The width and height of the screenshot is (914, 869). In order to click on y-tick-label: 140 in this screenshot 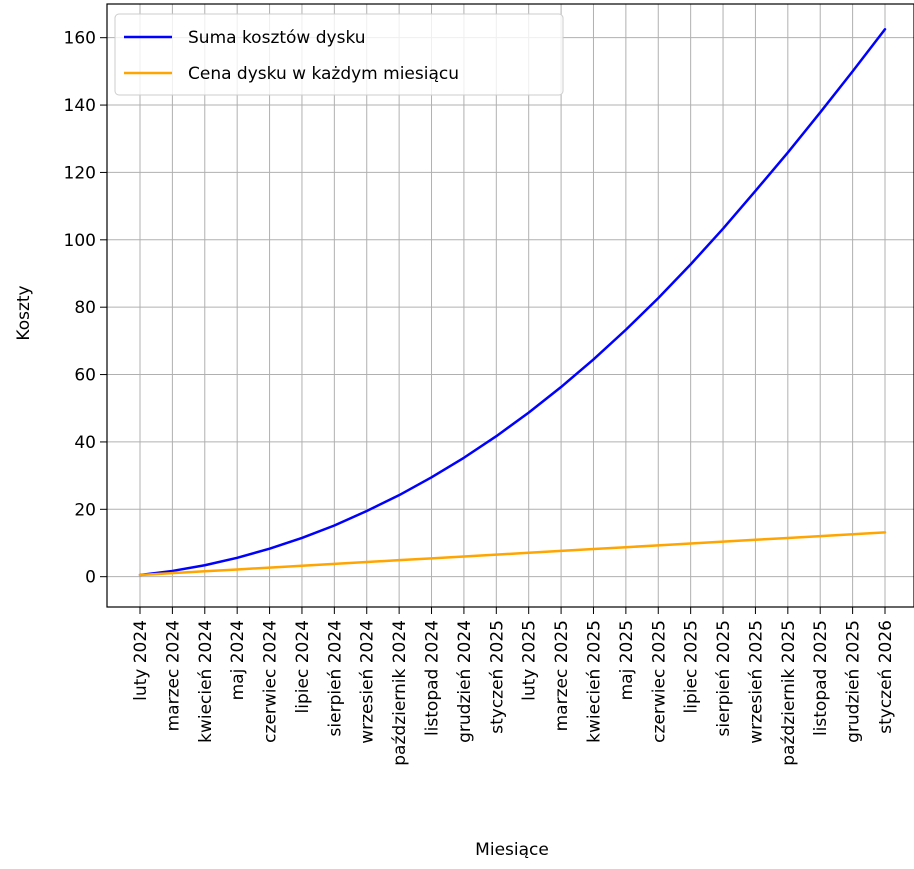, I will do `click(80, 106)`.